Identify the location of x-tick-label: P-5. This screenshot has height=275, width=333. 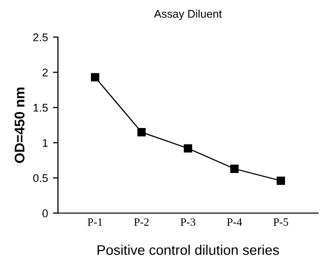
(280, 222).